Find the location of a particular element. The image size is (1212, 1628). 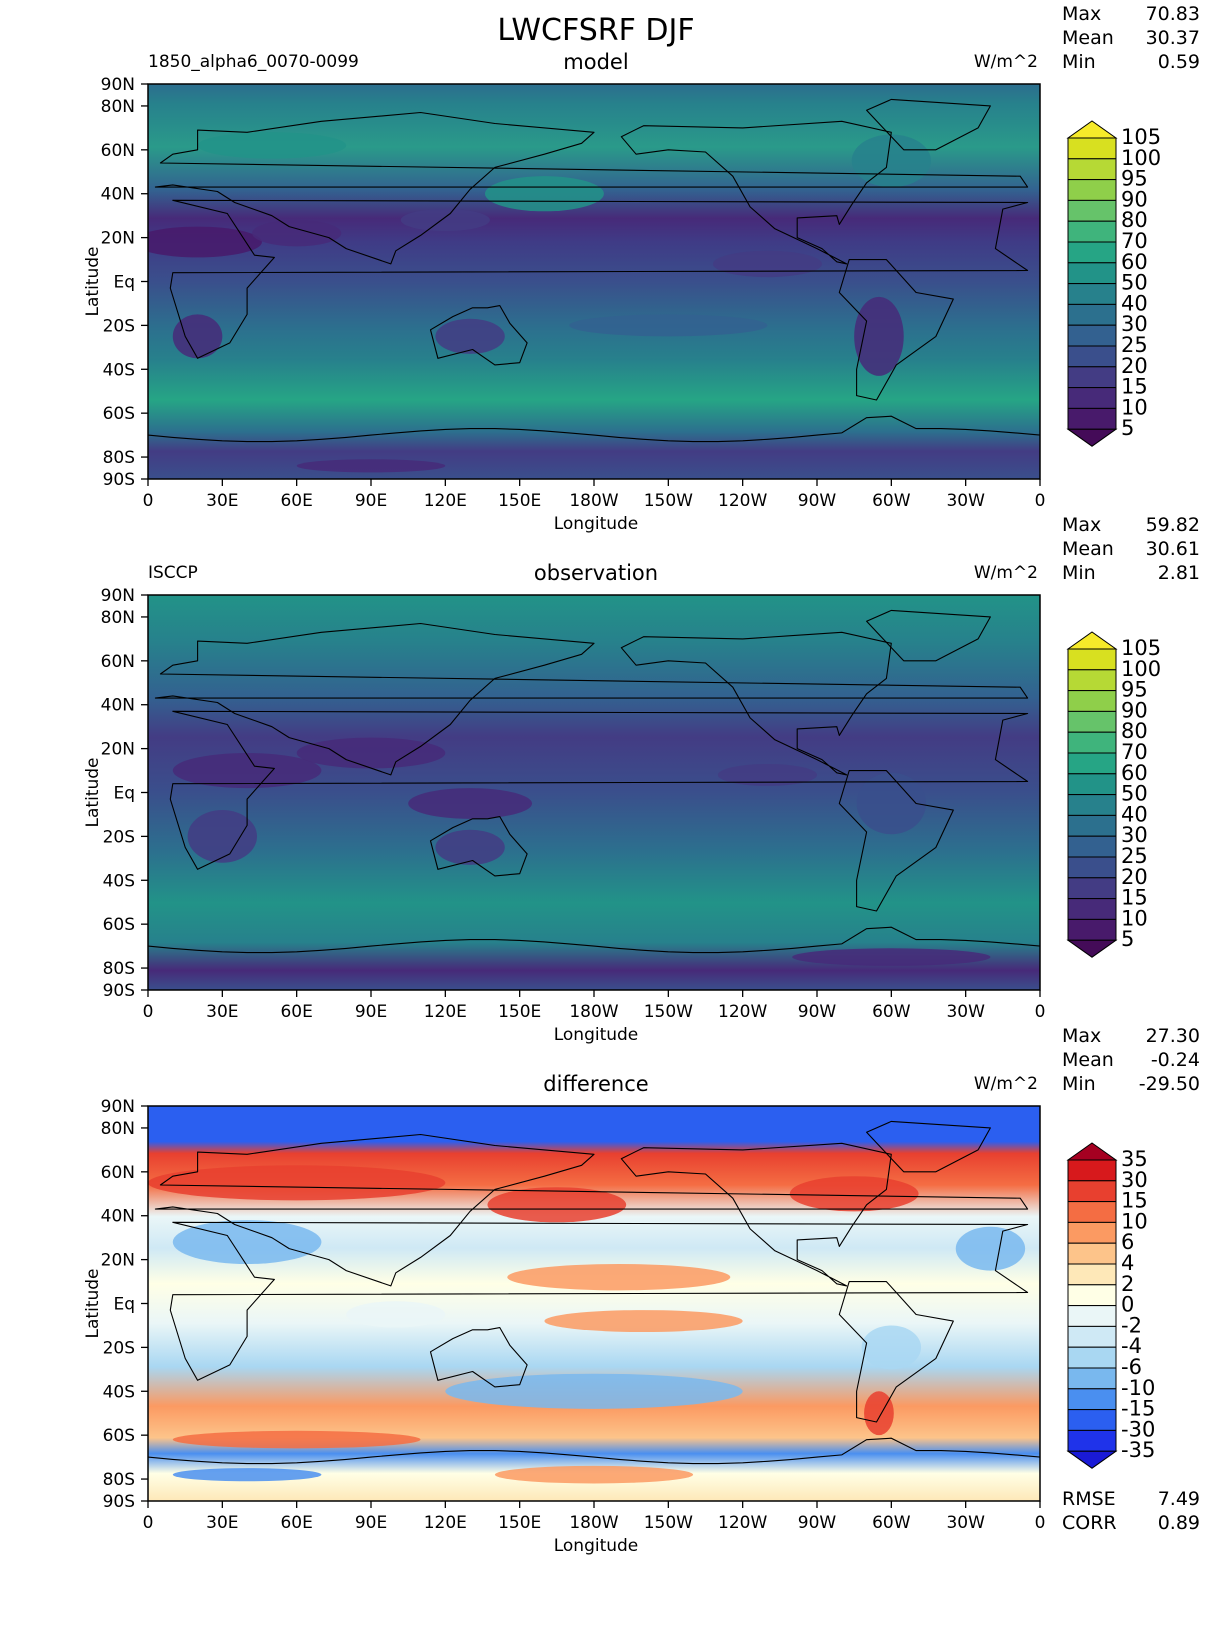

colorbar-label: 30 is located at coordinates (1134, 1180).